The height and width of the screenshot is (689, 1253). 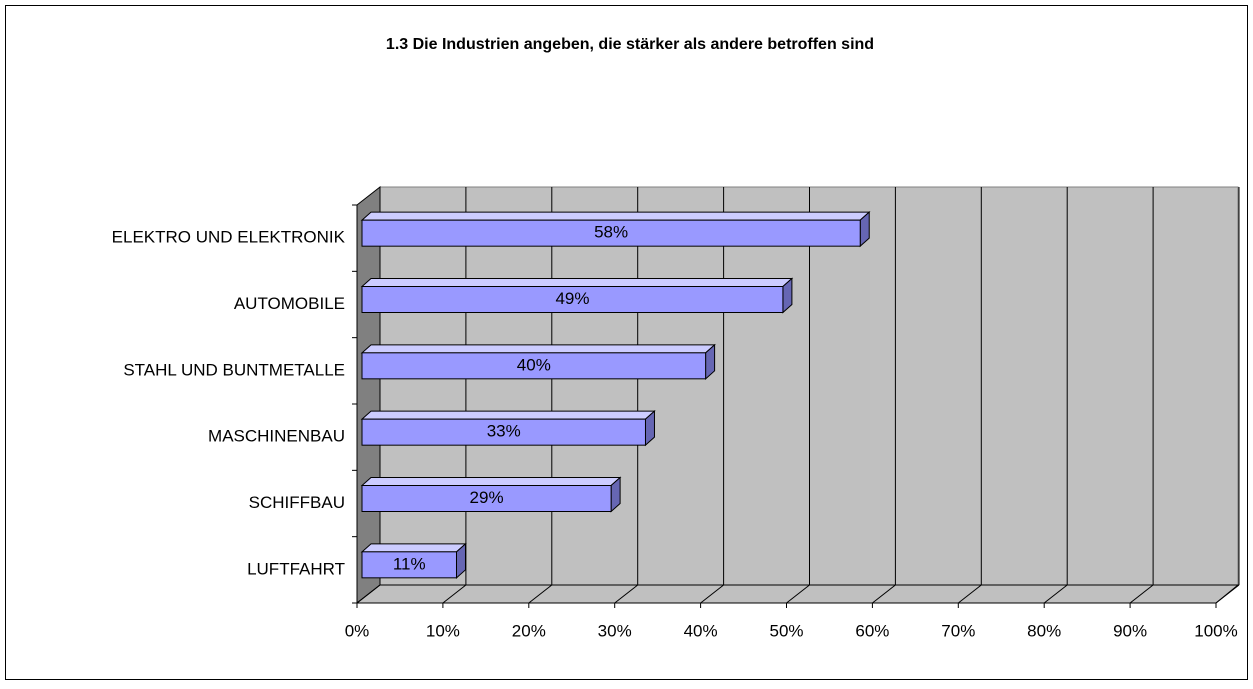 I want to click on x-tick-label: 90%, so click(x=1130, y=630).